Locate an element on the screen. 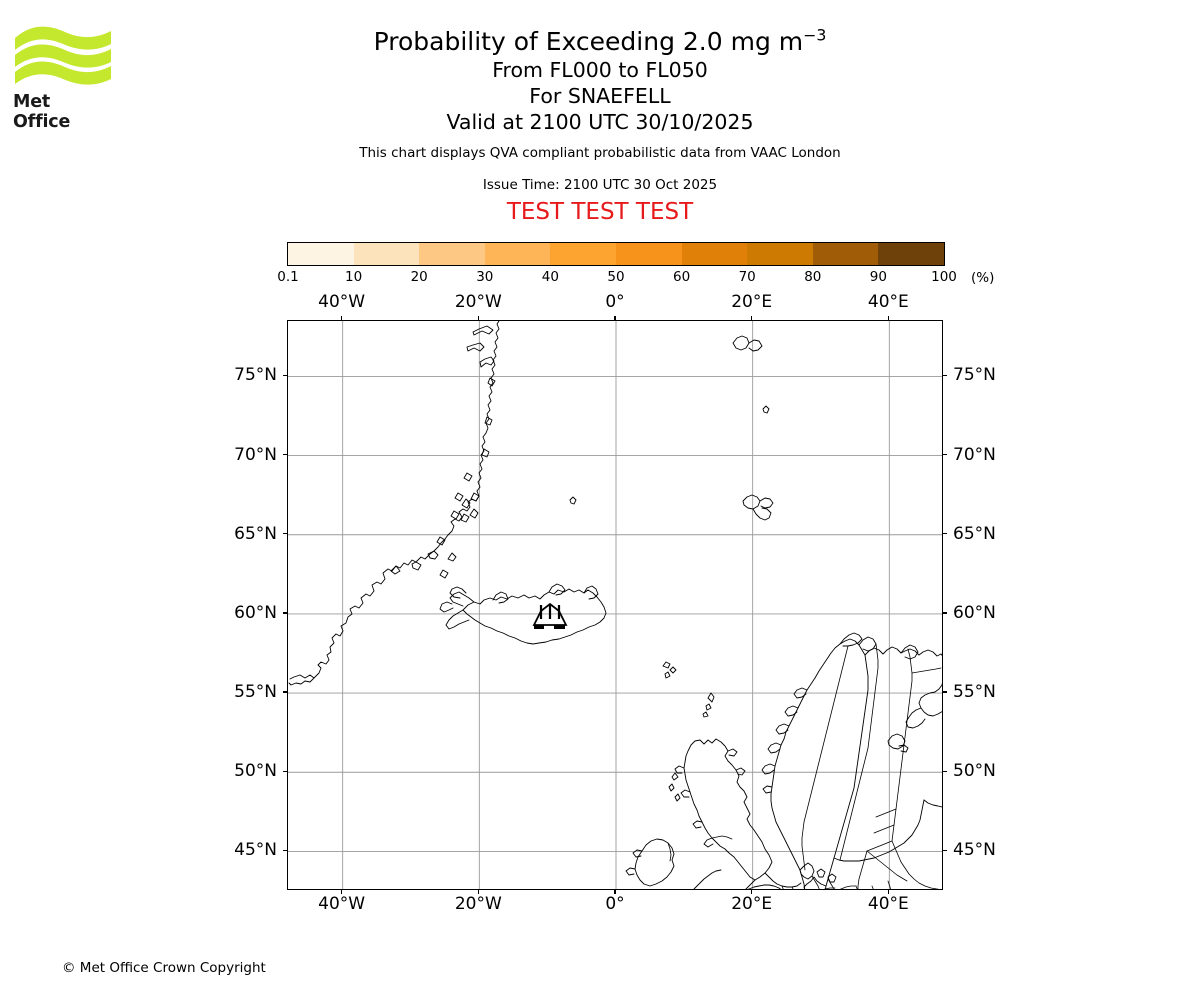 The height and width of the screenshot is (1000, 1200). tick-lat-right-50°N is located at coordinates (945, 771).